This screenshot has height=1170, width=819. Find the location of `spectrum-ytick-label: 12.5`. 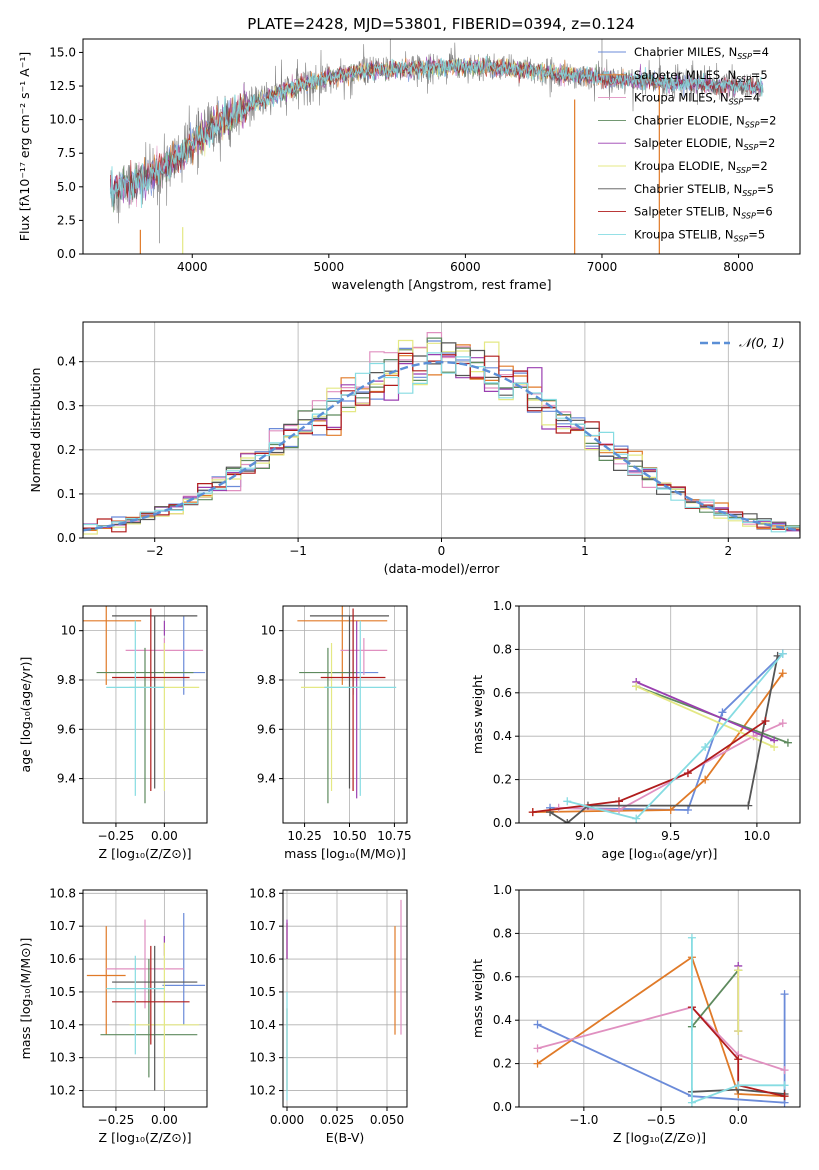

spectrum-ytick-label: 12.5 is located at coordinates (62, 86).